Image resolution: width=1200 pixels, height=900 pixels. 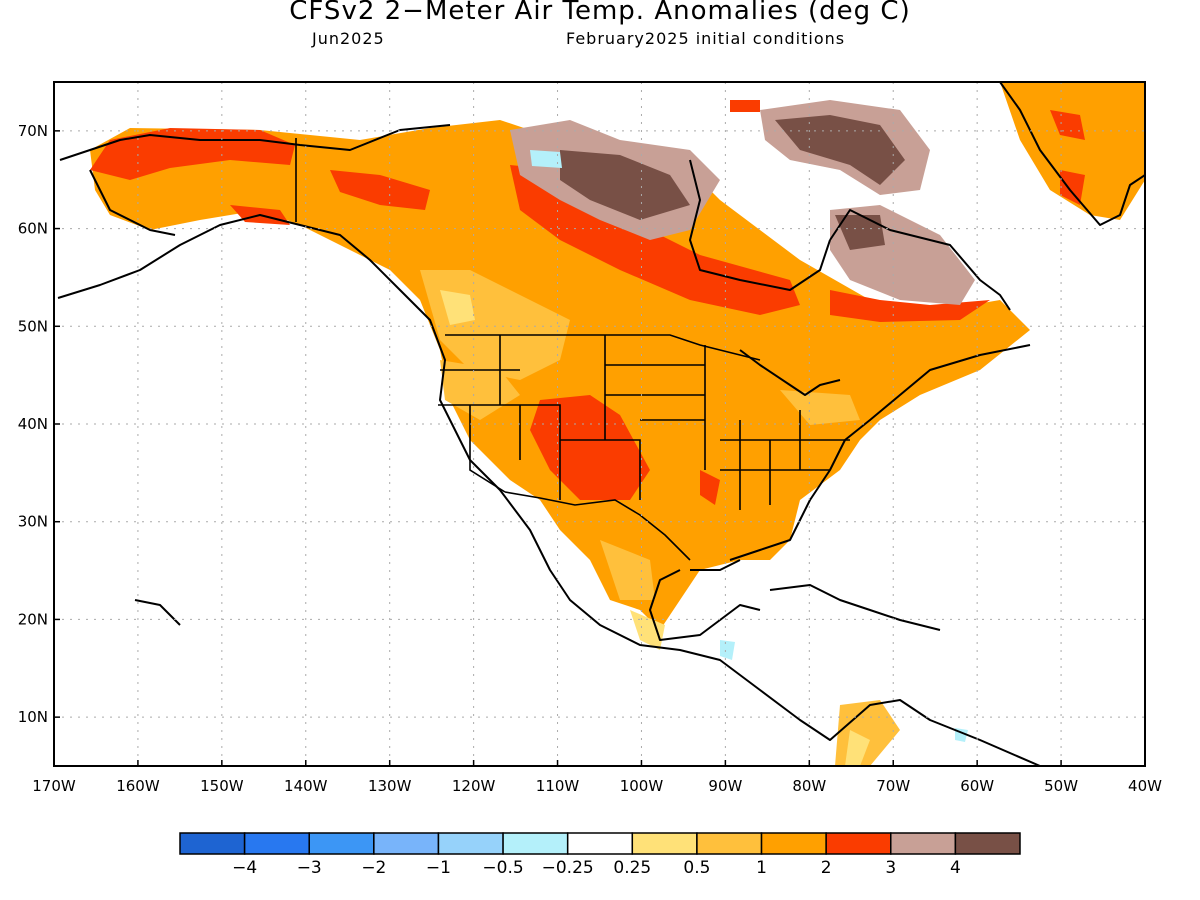 I want to click on colorbar-label: −2, so click(x=373, y=868).